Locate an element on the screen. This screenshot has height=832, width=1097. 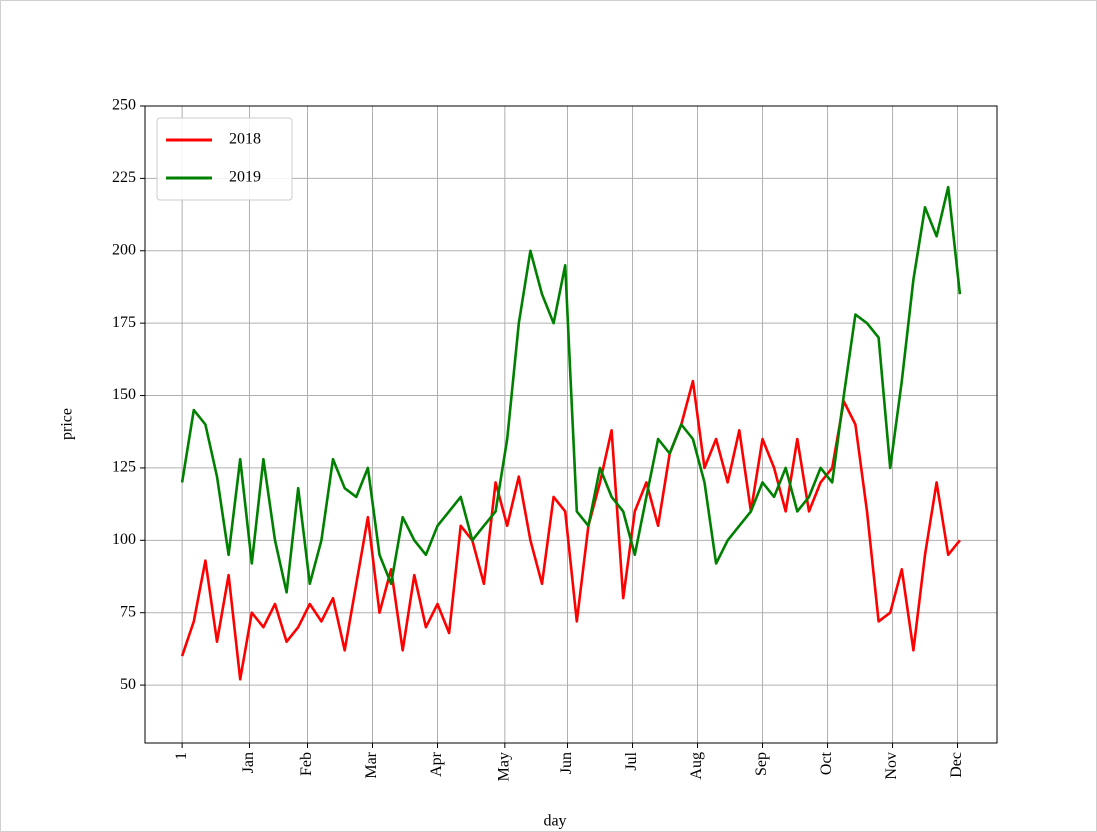
legend-label: 2018 is located at coordinates (245, 139).